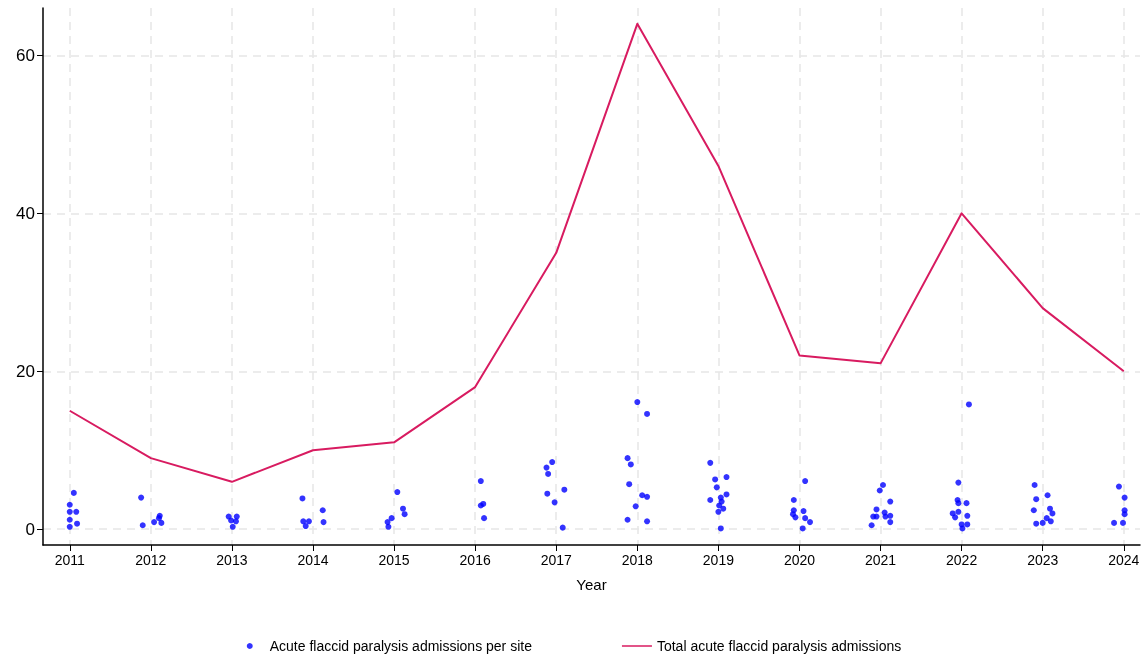 This screenshot has height=666, width=1148. Describe the element at coordinates (25, 371) in the screenshot. I see `y-tick-label: 20` at that location.